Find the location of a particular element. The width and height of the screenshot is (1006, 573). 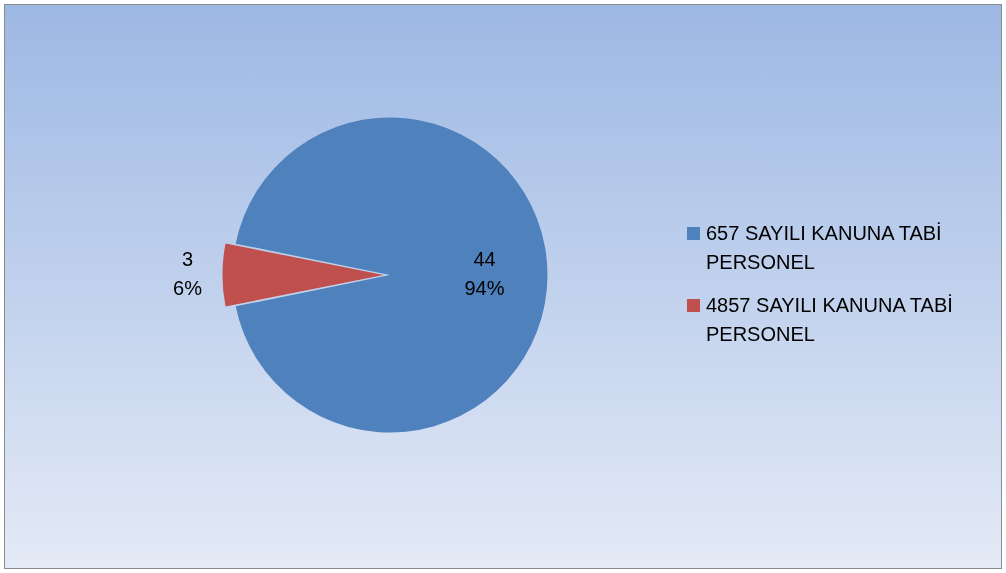

data-label: 44 94% is located at coordinates (484, 274).